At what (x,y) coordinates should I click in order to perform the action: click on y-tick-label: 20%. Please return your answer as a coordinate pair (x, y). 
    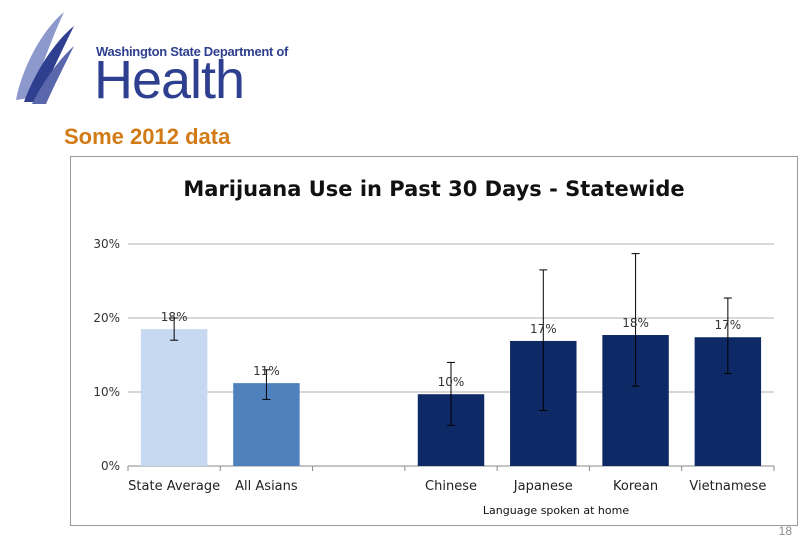
    Looking at the image, I should click on (106, 318).